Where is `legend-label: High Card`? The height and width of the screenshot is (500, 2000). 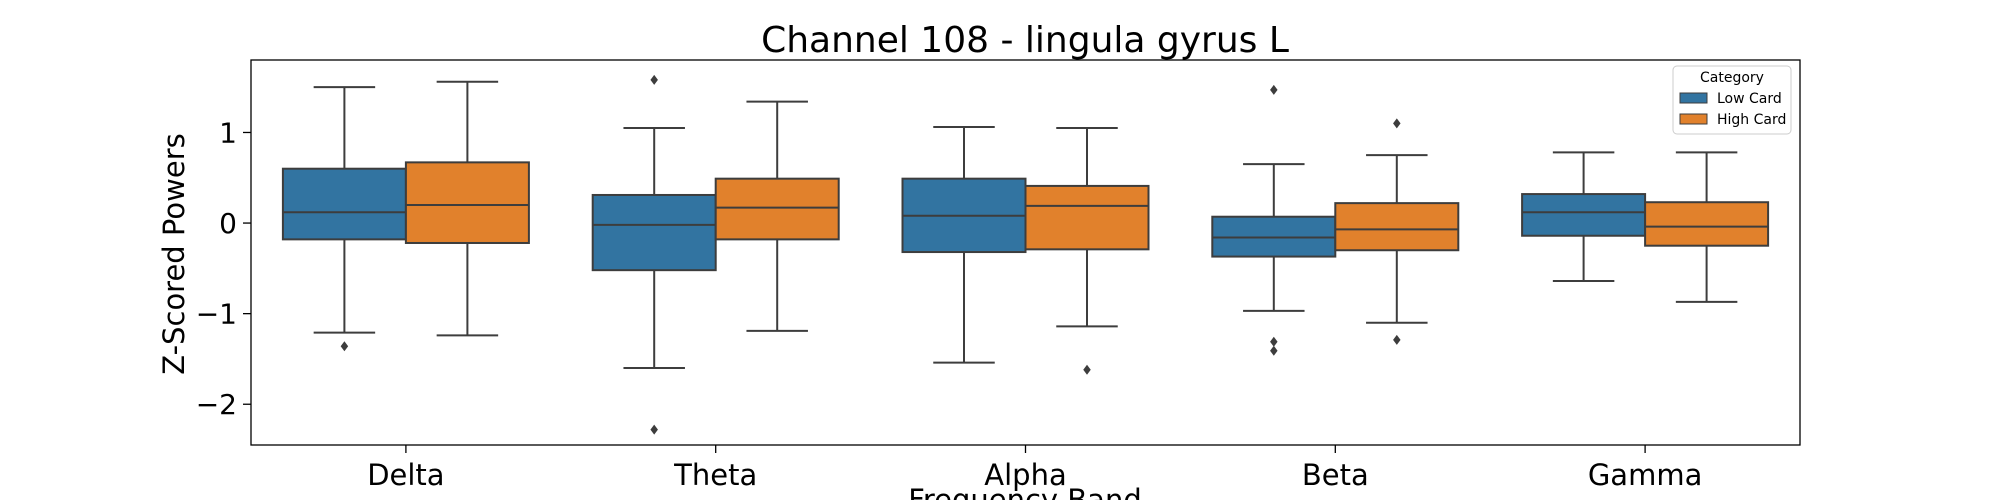
legend-label: High Card is located at coordinates (1751, 120).